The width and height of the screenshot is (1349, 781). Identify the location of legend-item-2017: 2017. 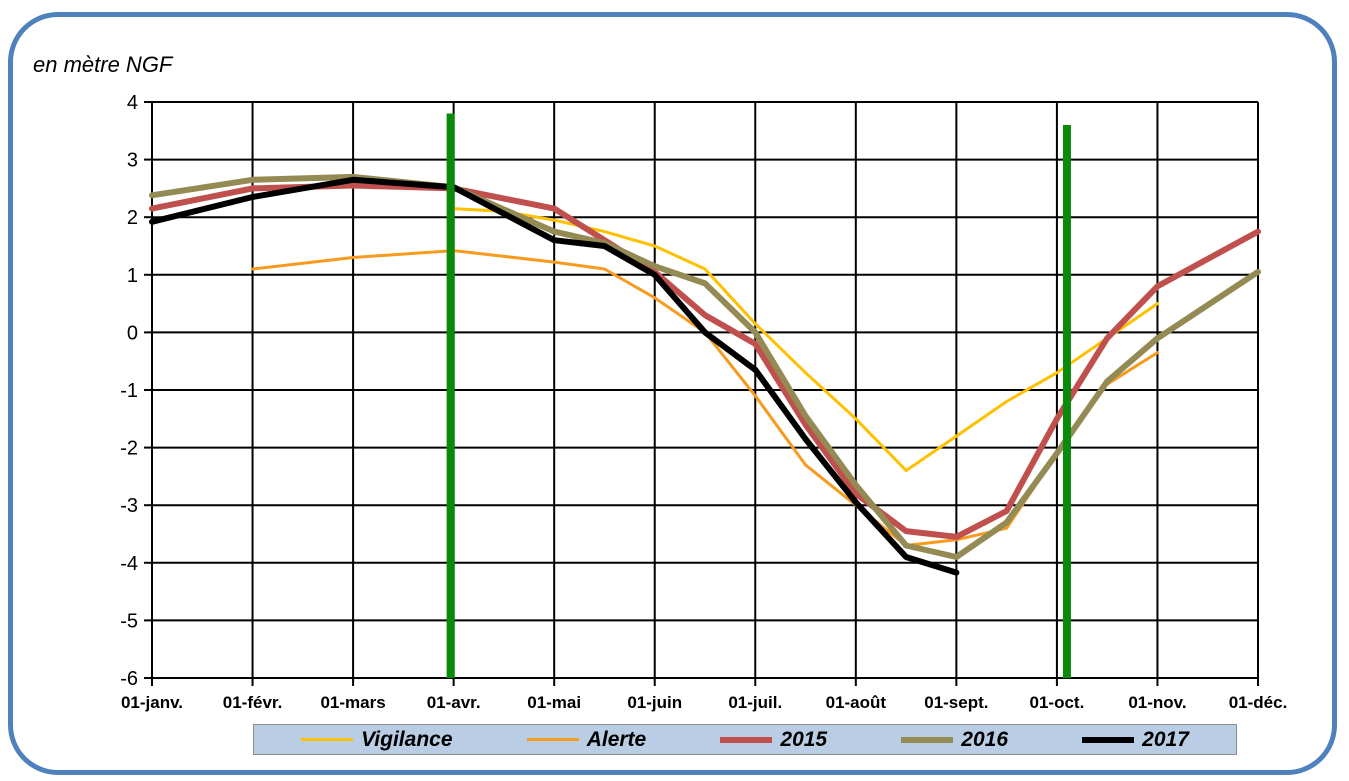
(1135, 740).